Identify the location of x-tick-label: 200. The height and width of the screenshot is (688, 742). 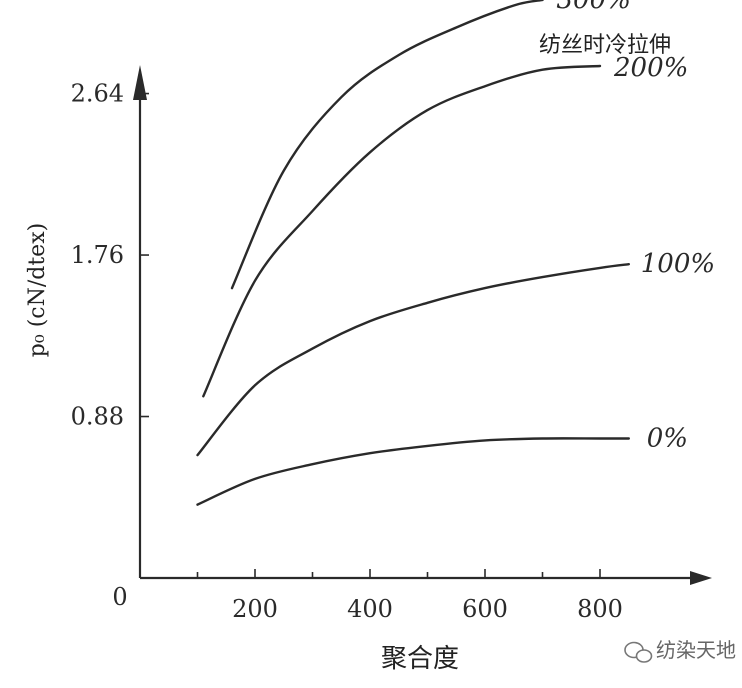
(255, 609).